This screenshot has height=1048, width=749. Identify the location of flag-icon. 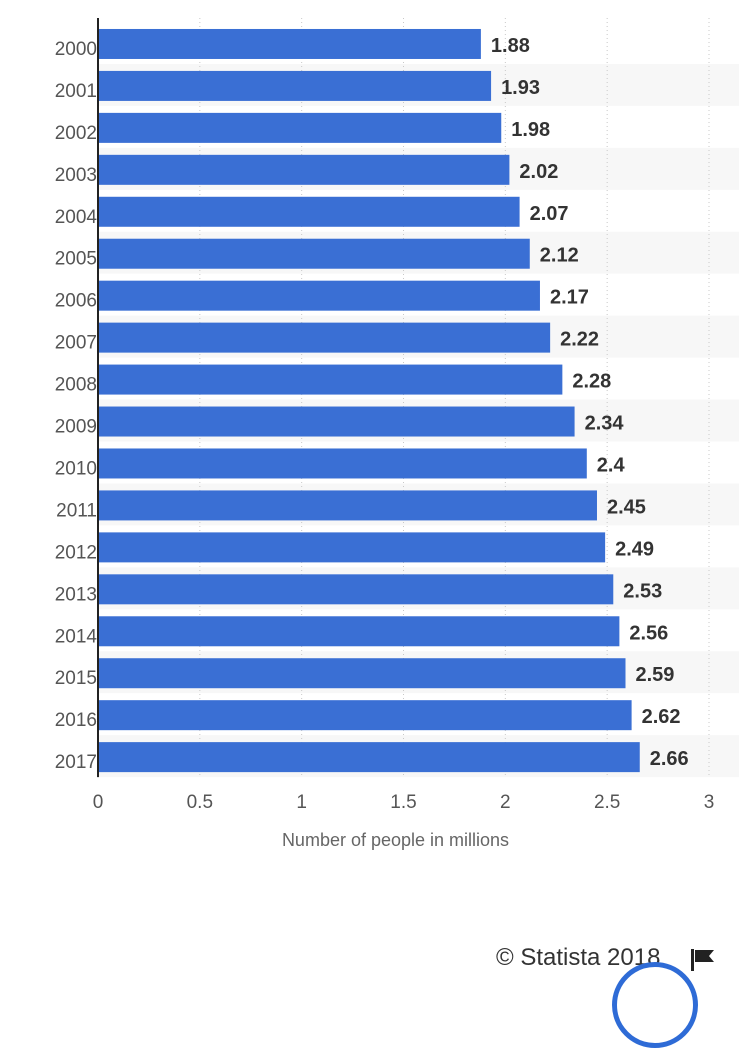
(703, 960).